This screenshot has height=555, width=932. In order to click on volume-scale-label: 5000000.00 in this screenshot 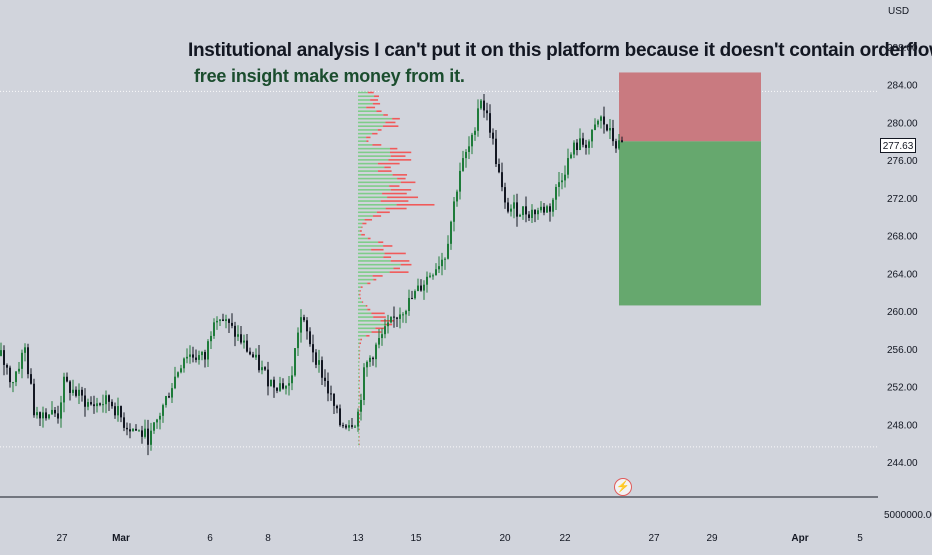, I will do `click(908, 515)`.